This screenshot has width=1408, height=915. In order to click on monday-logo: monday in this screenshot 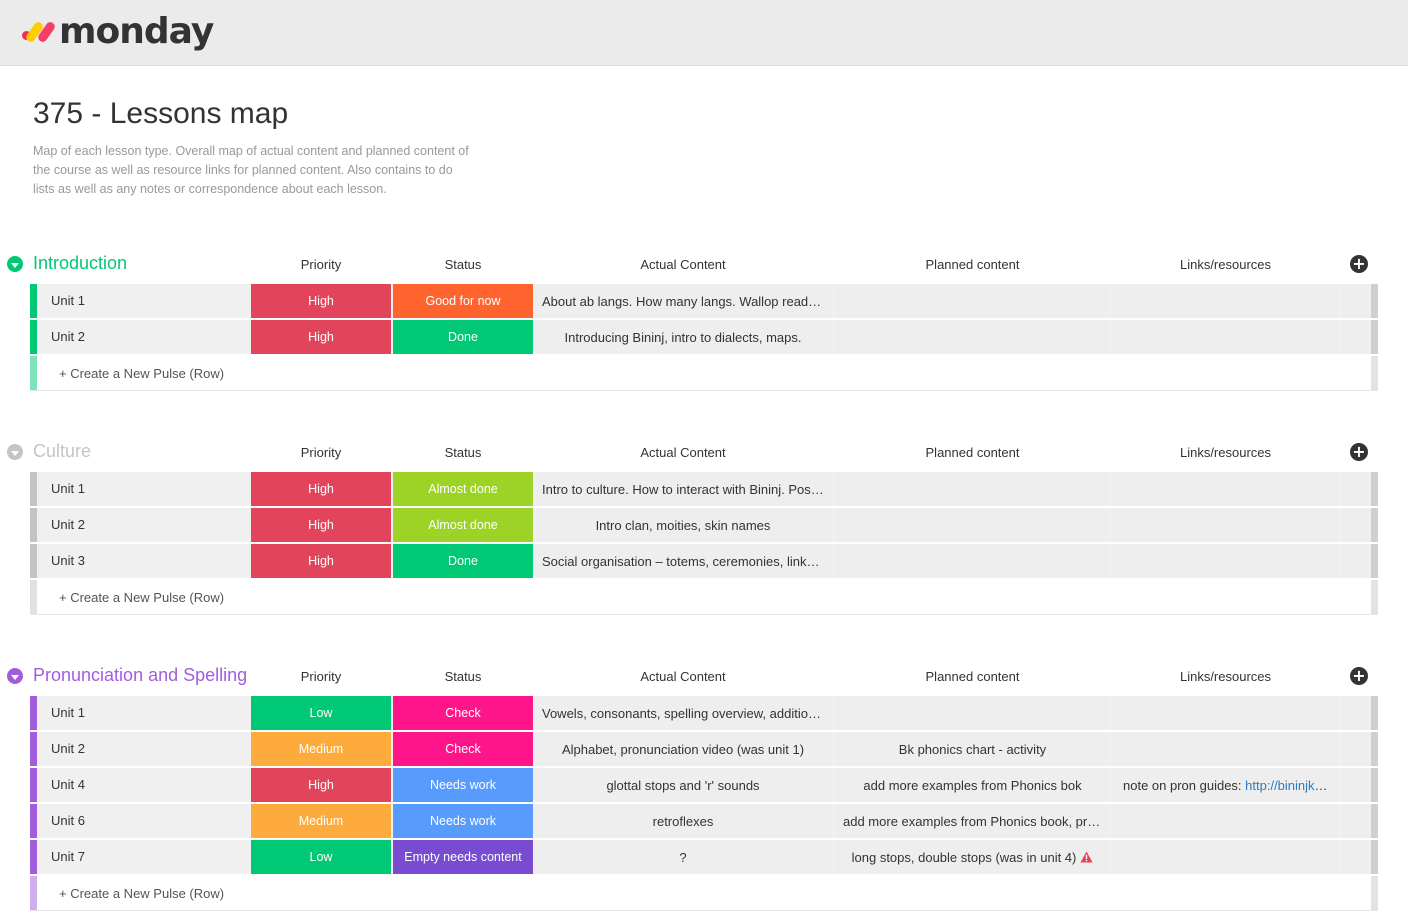, I will do `click(117, 32)`.